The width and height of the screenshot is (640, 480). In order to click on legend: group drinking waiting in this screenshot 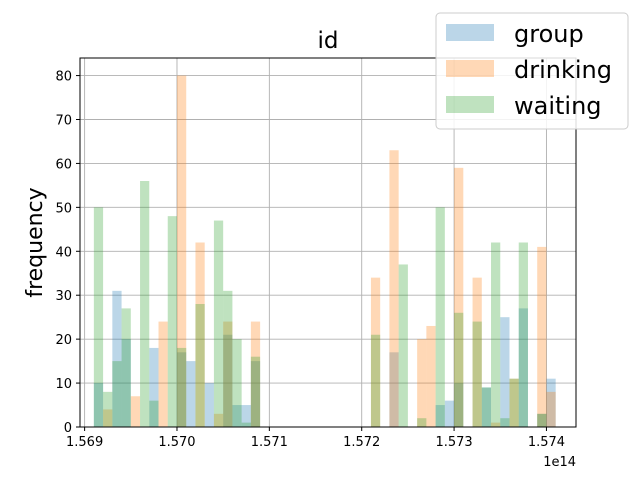, I will do `click(532, 71)`.